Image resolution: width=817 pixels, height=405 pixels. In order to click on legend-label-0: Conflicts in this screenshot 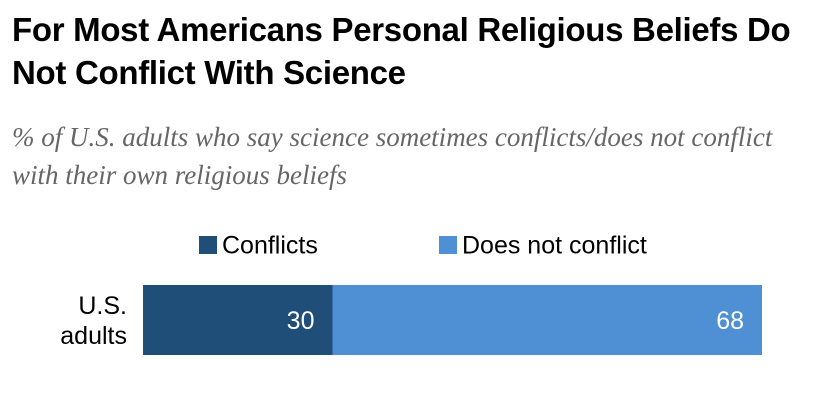, I will do `click(270, 246)`.